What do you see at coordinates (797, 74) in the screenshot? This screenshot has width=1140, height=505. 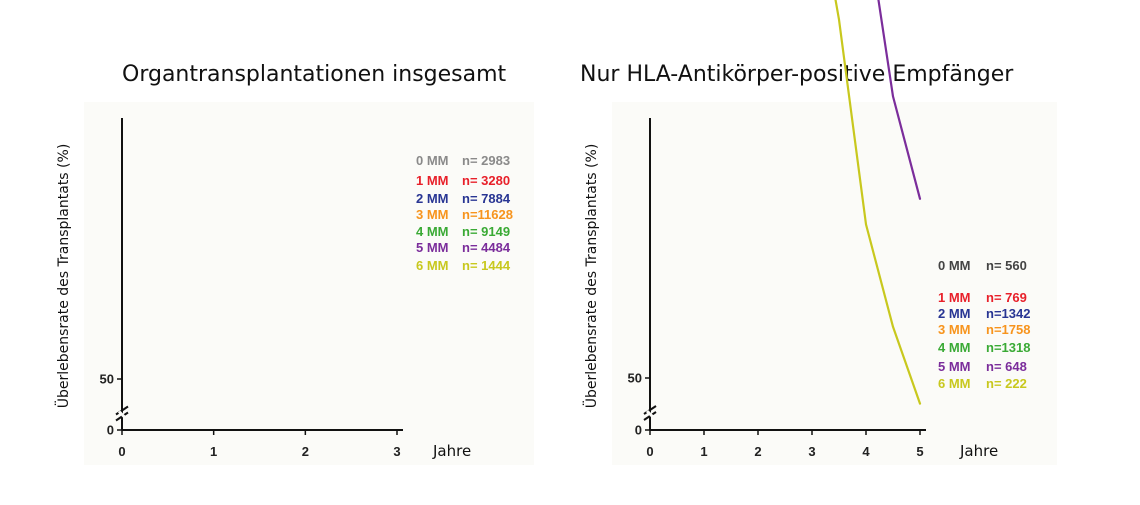 I see `chart-title: Nur HLA-Antikörper-positive Empfänger` at bounding box center [797, 74].